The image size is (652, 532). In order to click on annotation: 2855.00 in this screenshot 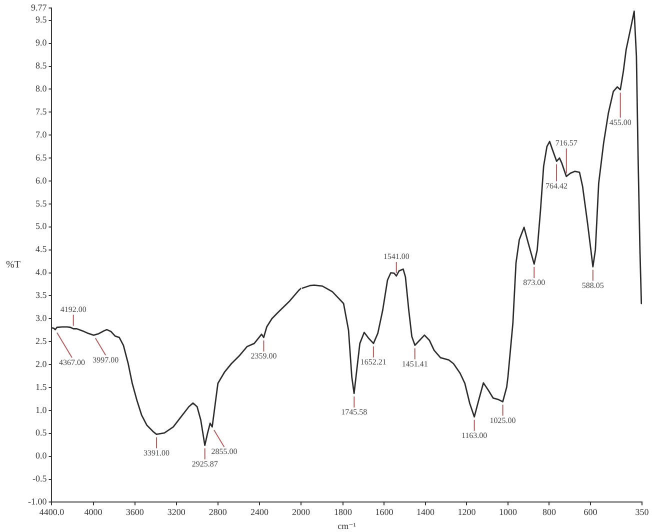, I will do `click(224, 451)`.